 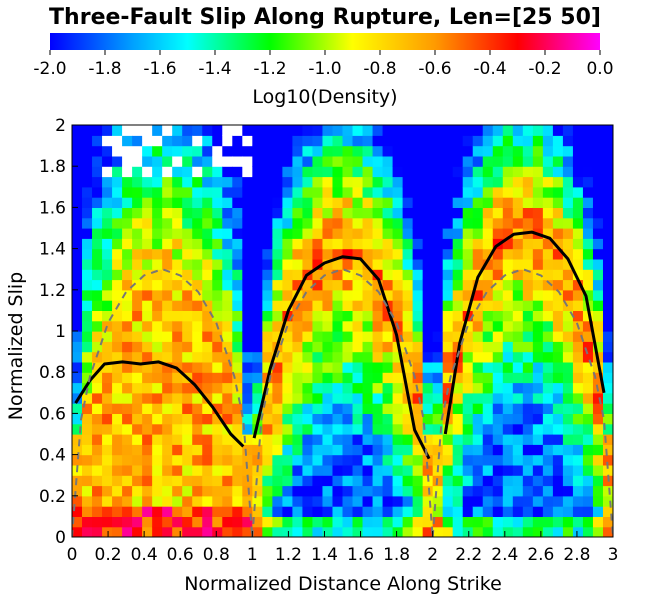 What do you see at coordinates (343, 584) in the screenshot?
I see `x-axis-label: Normalized Distance Along Strike` at bounding box center [343, 584].